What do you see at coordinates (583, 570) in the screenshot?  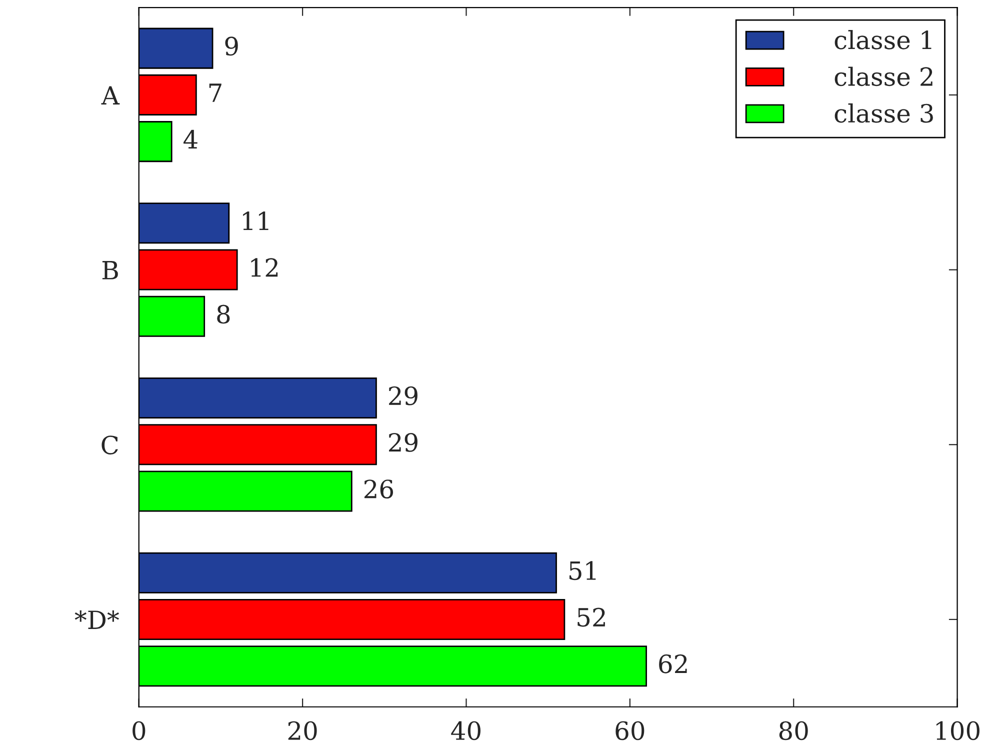 I see `data-label: 51` at bounding box center [583, 570].